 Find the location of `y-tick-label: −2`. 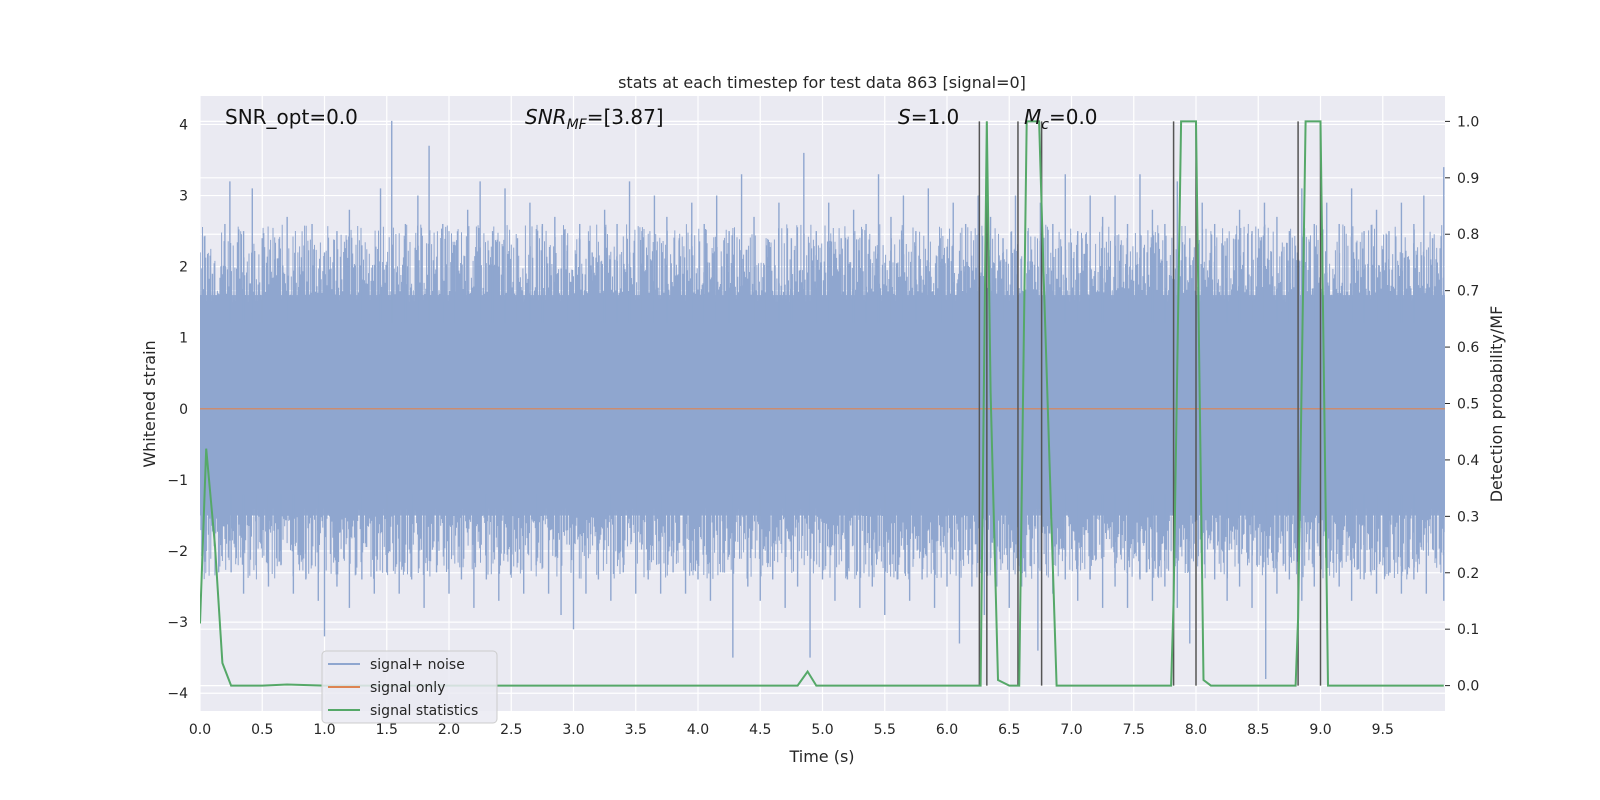

y-tick-label: −2 is located at coordinates (177, 552).